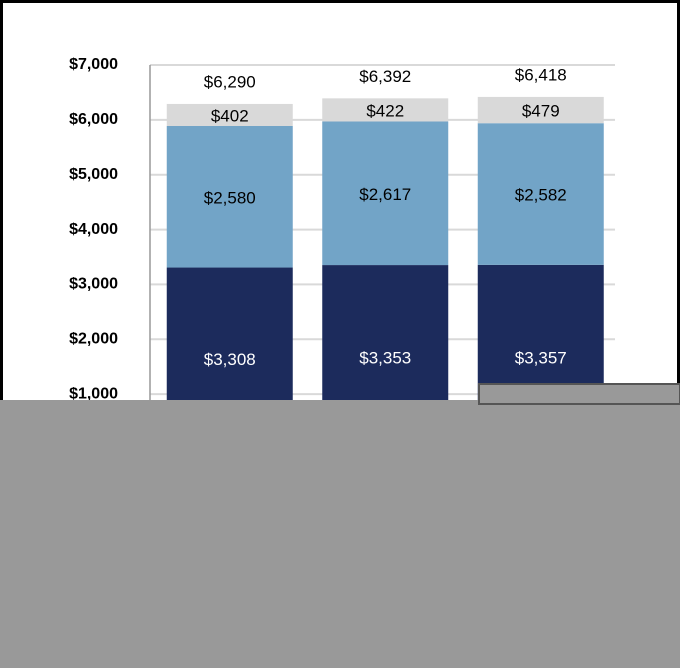  I want to click on total-label: $6,290, so click(230, 81).